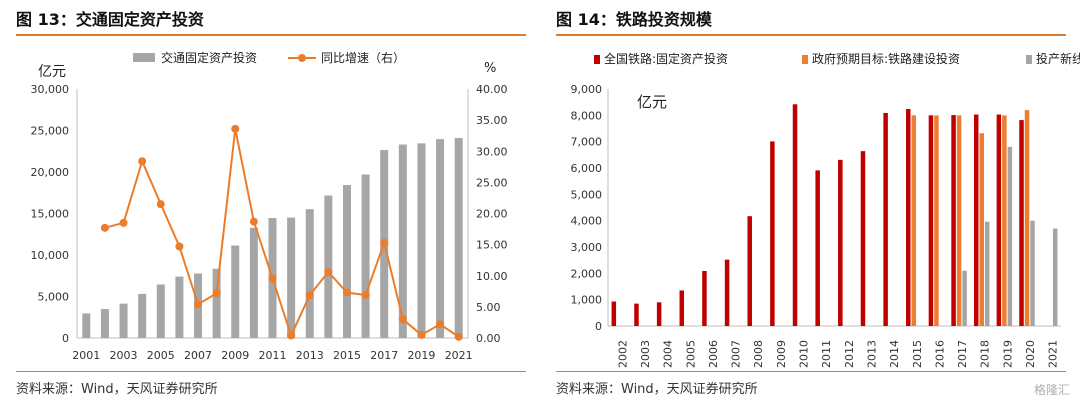  What do you see at coordinates (634, 19) in the screenshot?
I see `figure-14-title: 图 14：铁路投资规模` at bounding box center [634, 19].